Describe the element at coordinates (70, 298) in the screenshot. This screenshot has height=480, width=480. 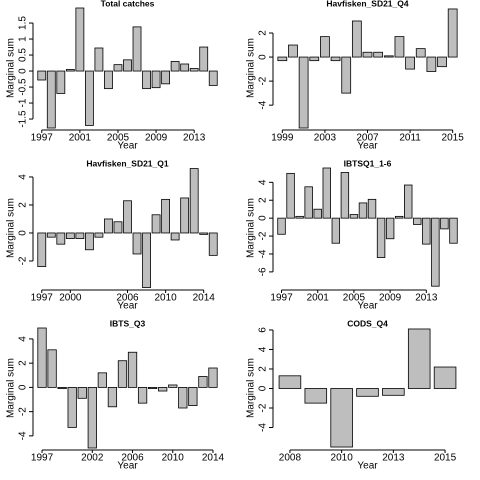
I see `x-tick-label: 2000` at that location.